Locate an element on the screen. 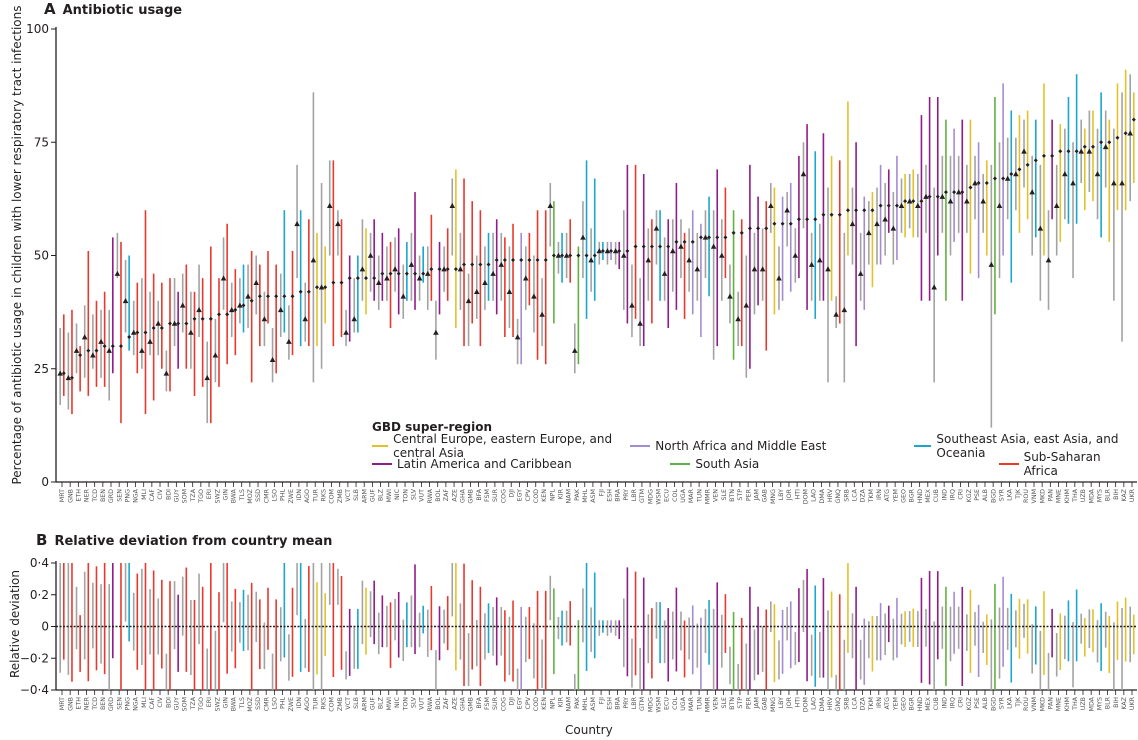 The image size is (1138, 740). panel-b-title-text: Relative deviation from country mean is located at coordinates (193, 541).